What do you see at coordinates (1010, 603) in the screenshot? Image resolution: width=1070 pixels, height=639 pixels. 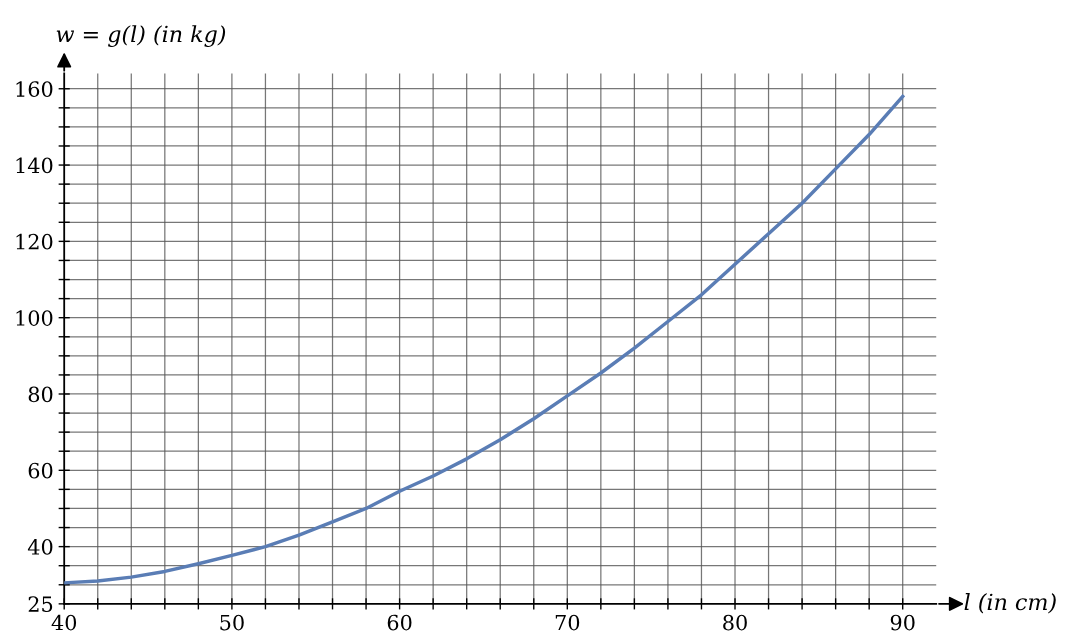 I see `x-axis-title: l (in cm)` at bounding box center [1010, 603].